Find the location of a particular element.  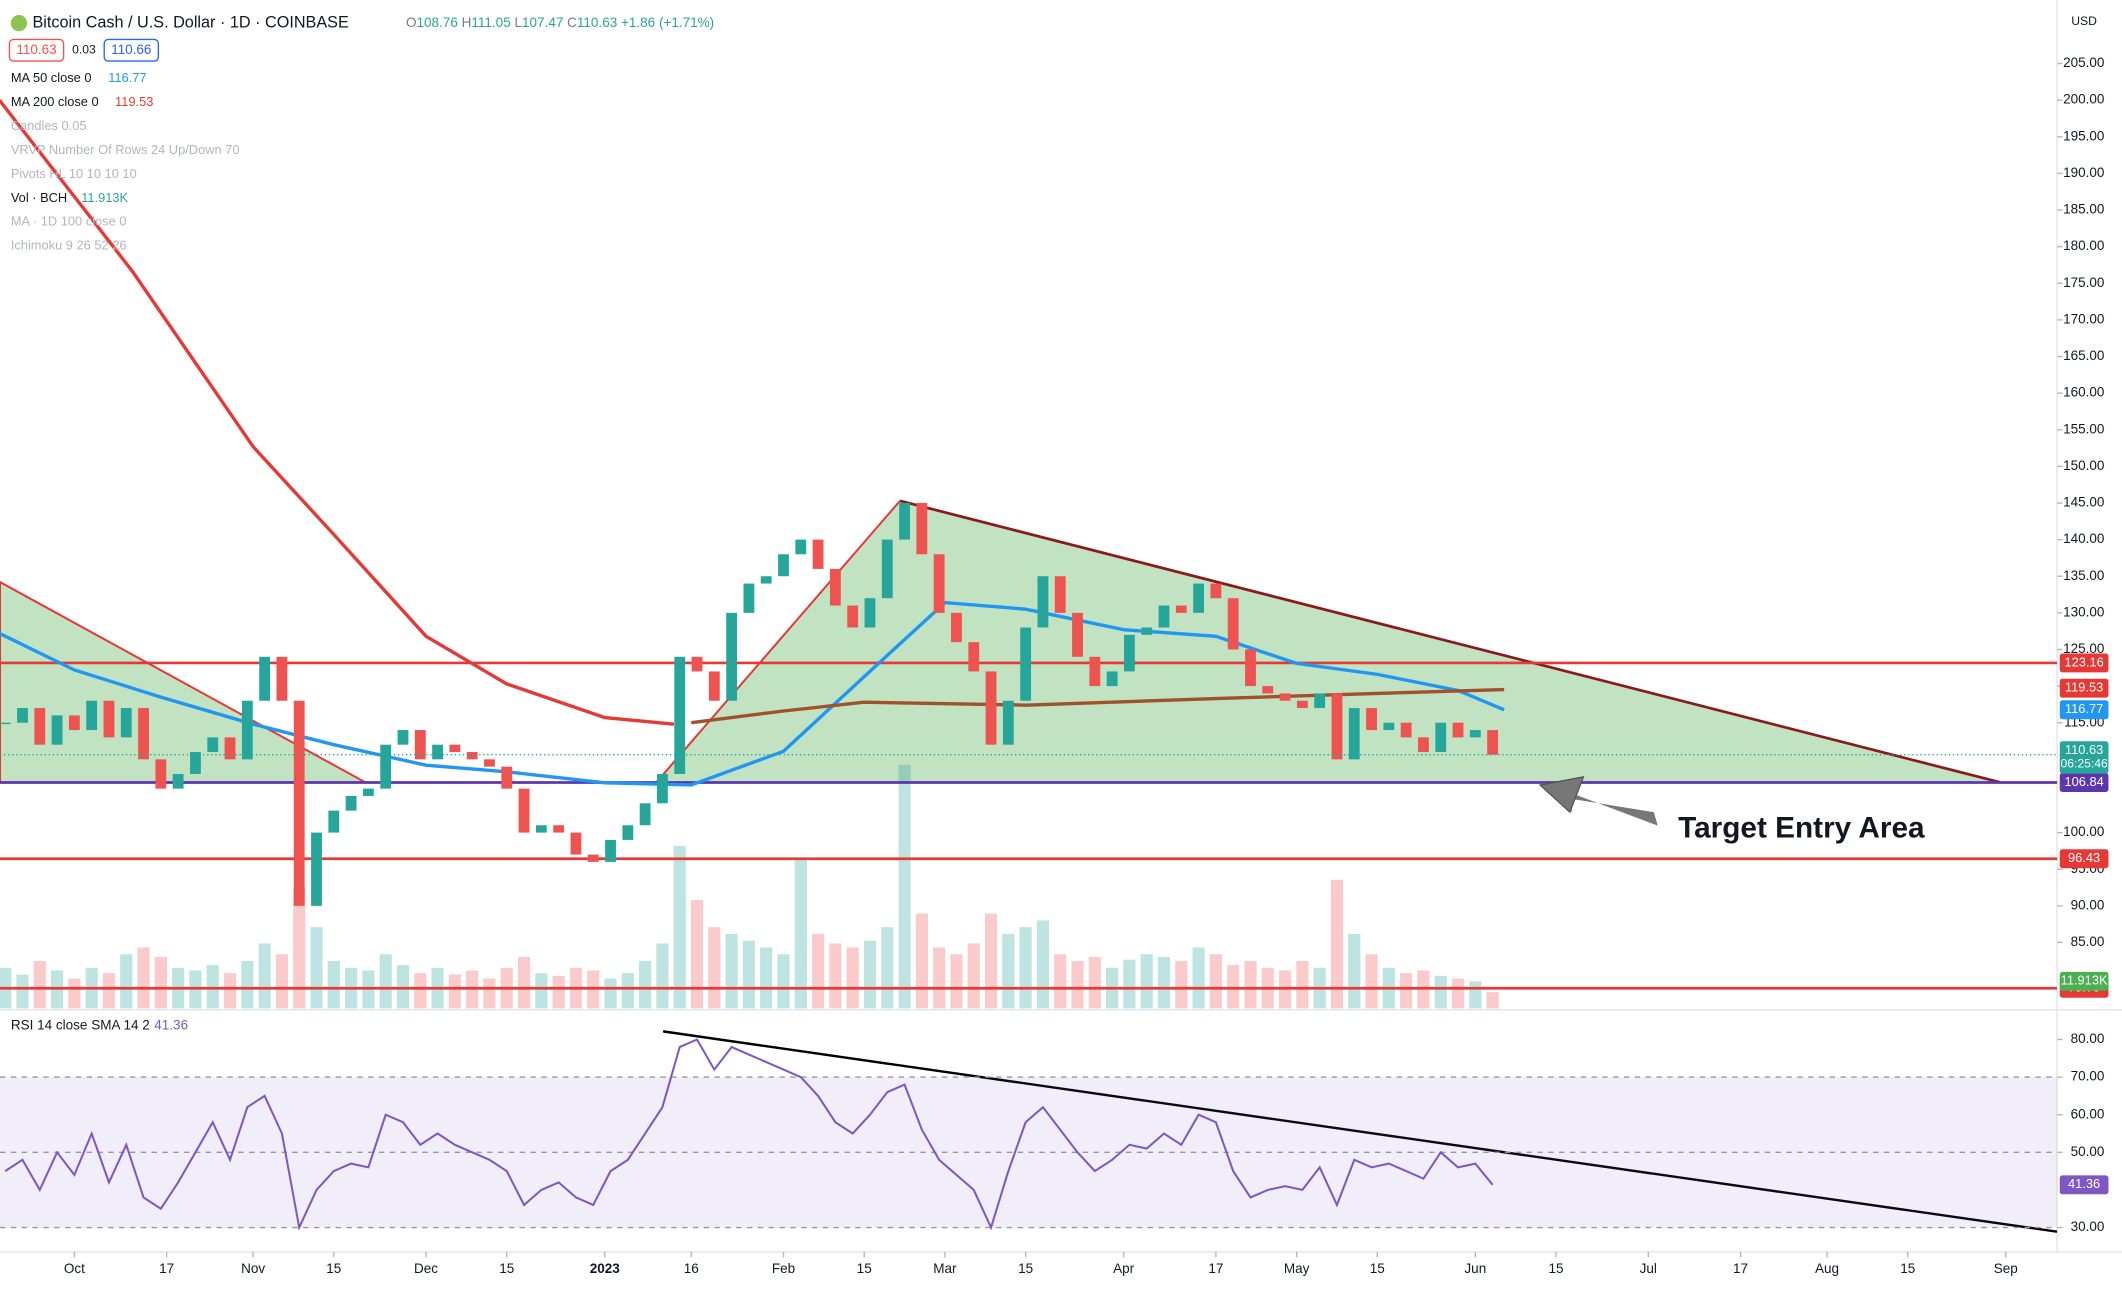

bid-box is located at coordinates (36, 50).